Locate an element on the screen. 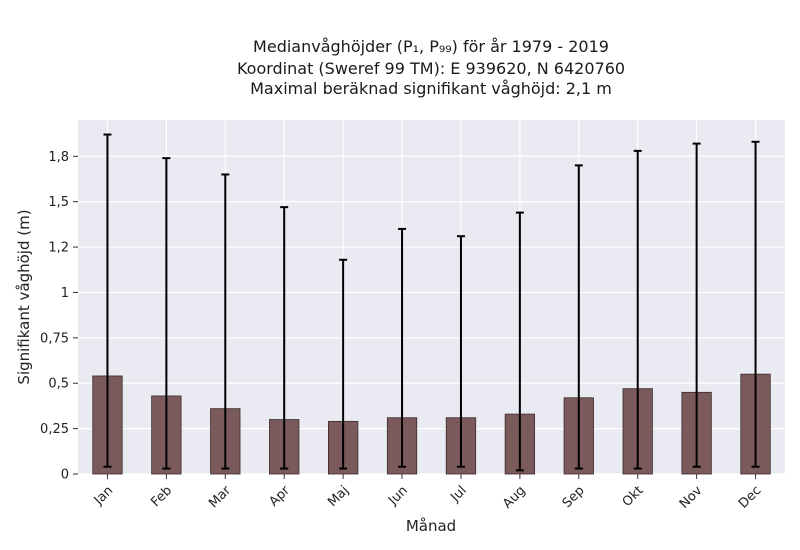 Image resolution: width=800 pixels, height=550 pixels. x-tick-label-jul: Jul is located at coordinates (458, 494).